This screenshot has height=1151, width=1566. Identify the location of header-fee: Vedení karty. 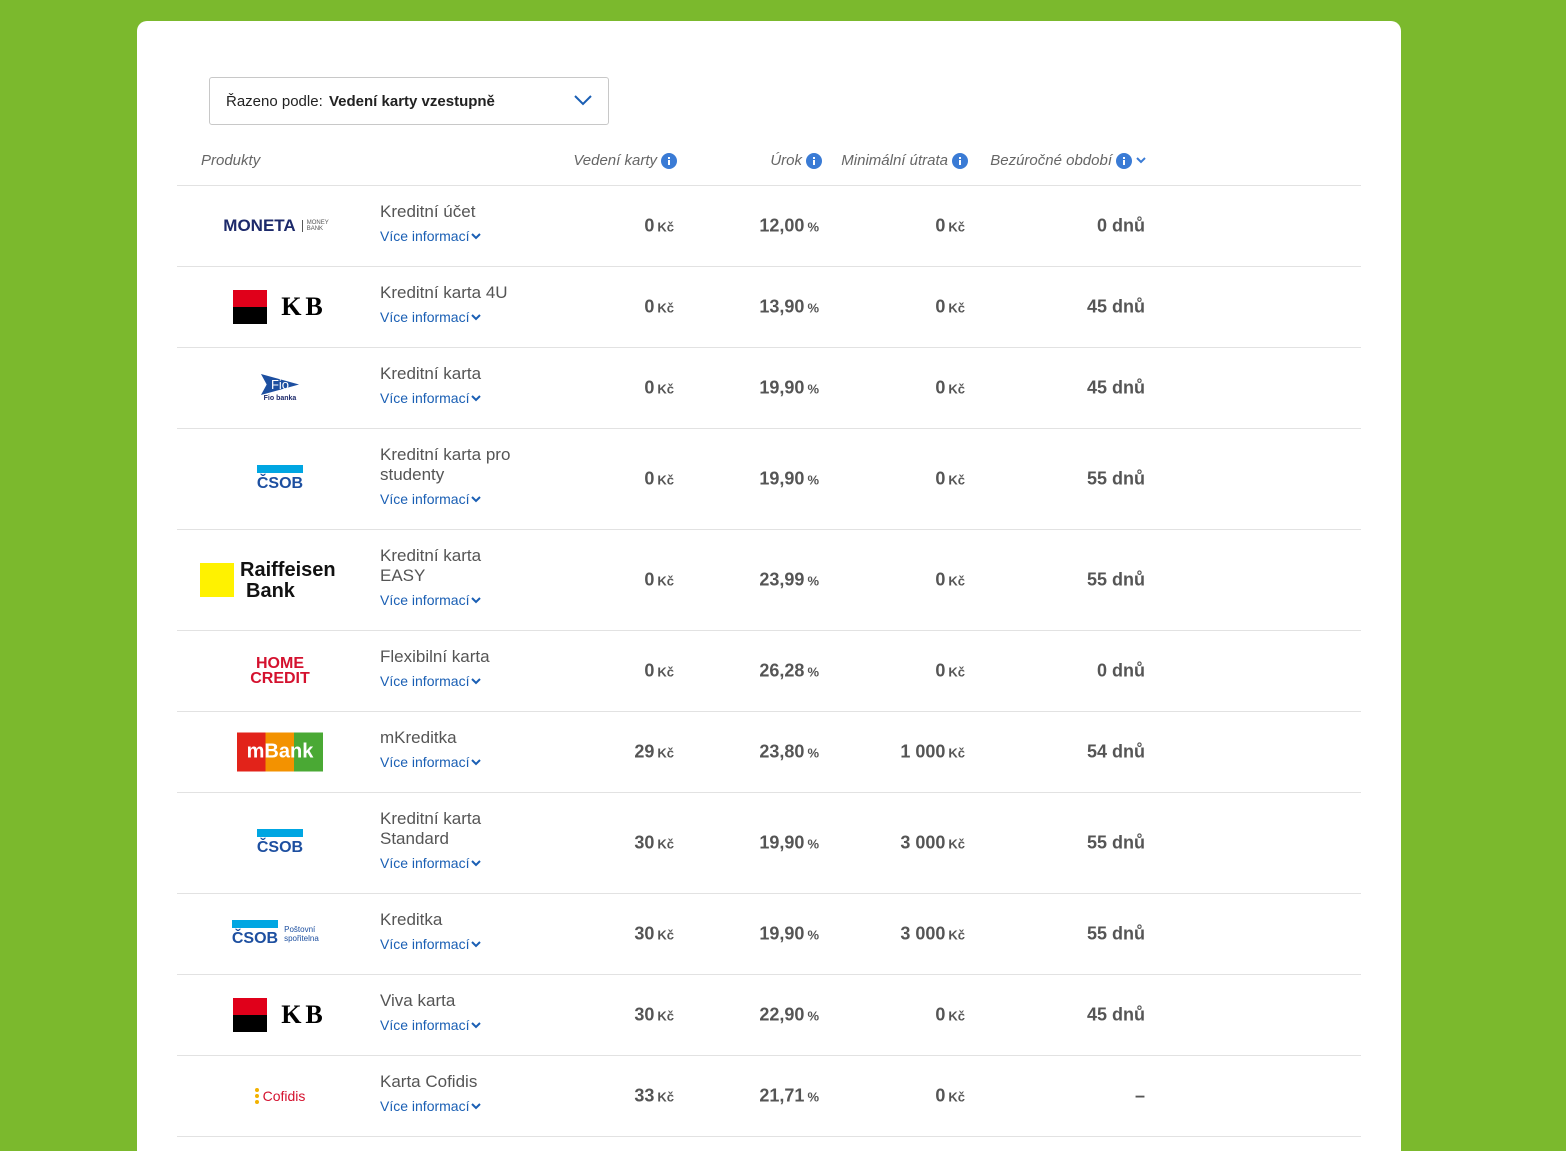
(625, 160).